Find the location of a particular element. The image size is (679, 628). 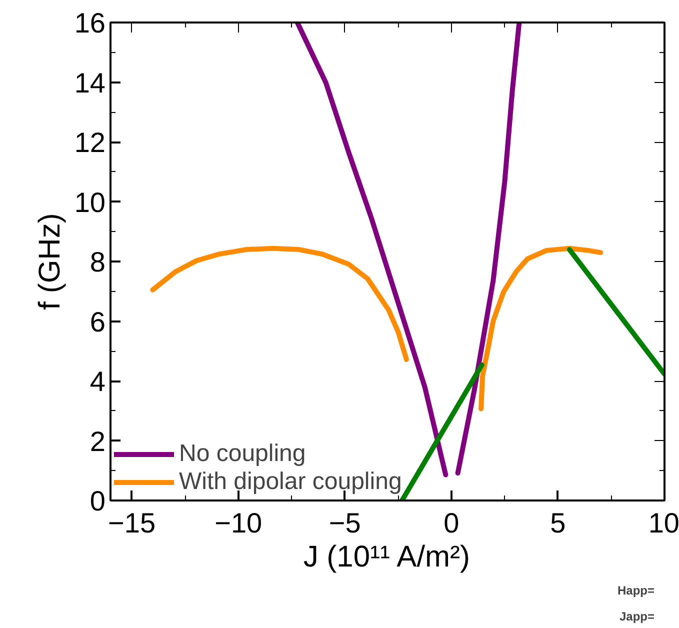

y-tick-label: 2 is located at coordinates (98, 441).